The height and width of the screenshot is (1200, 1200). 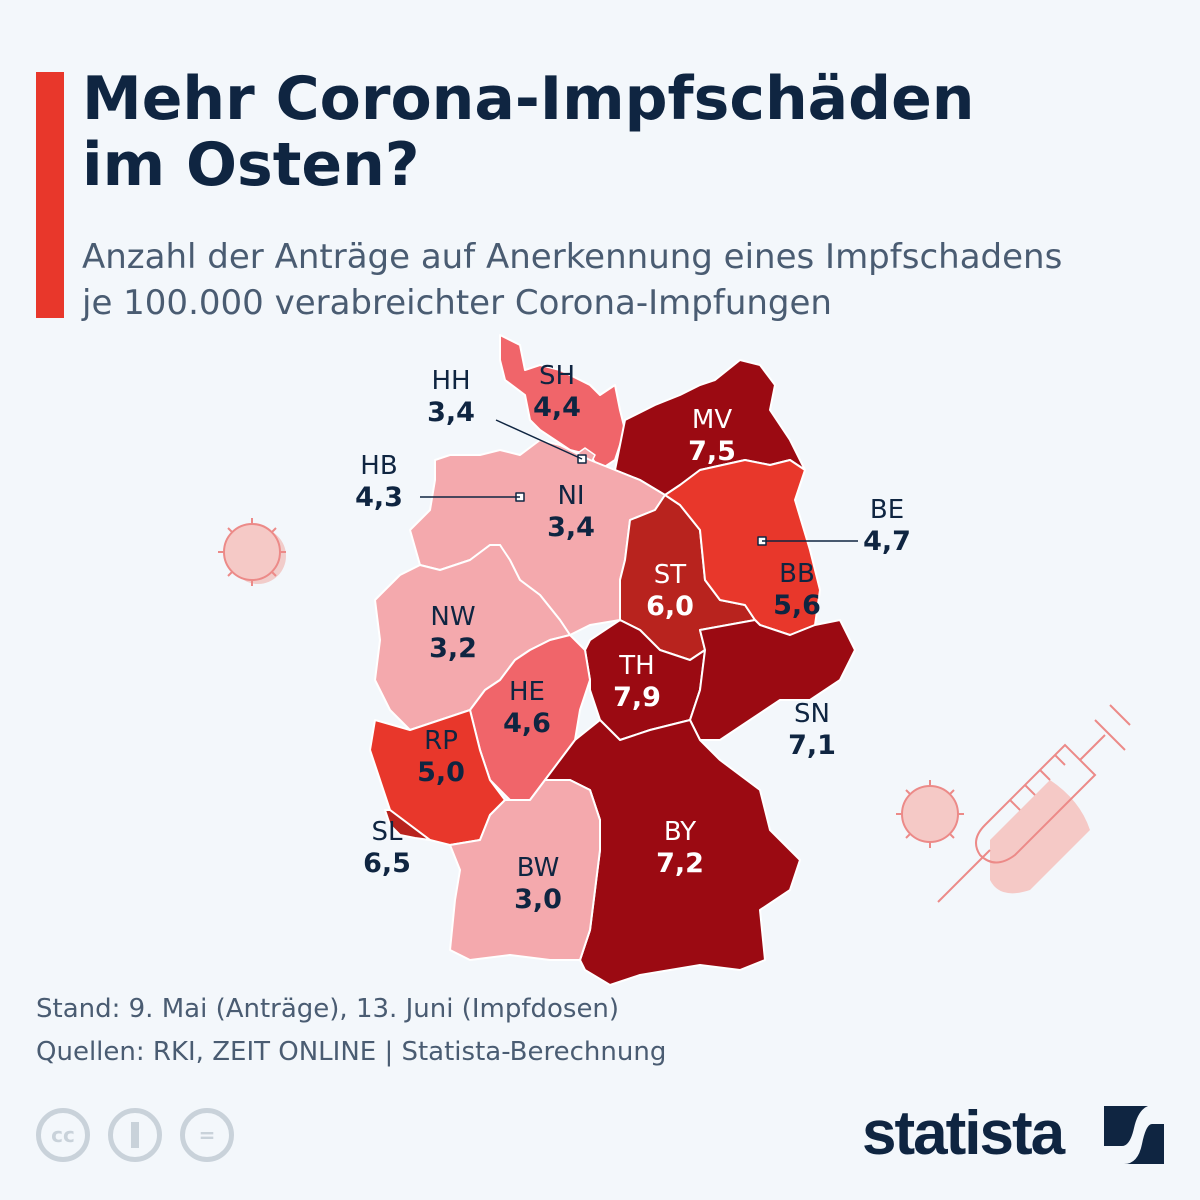 What do you see at coordinates (680, 863) in the screenshot?
I see `state-value-label: 7,2` at bounding box center [680, 863].